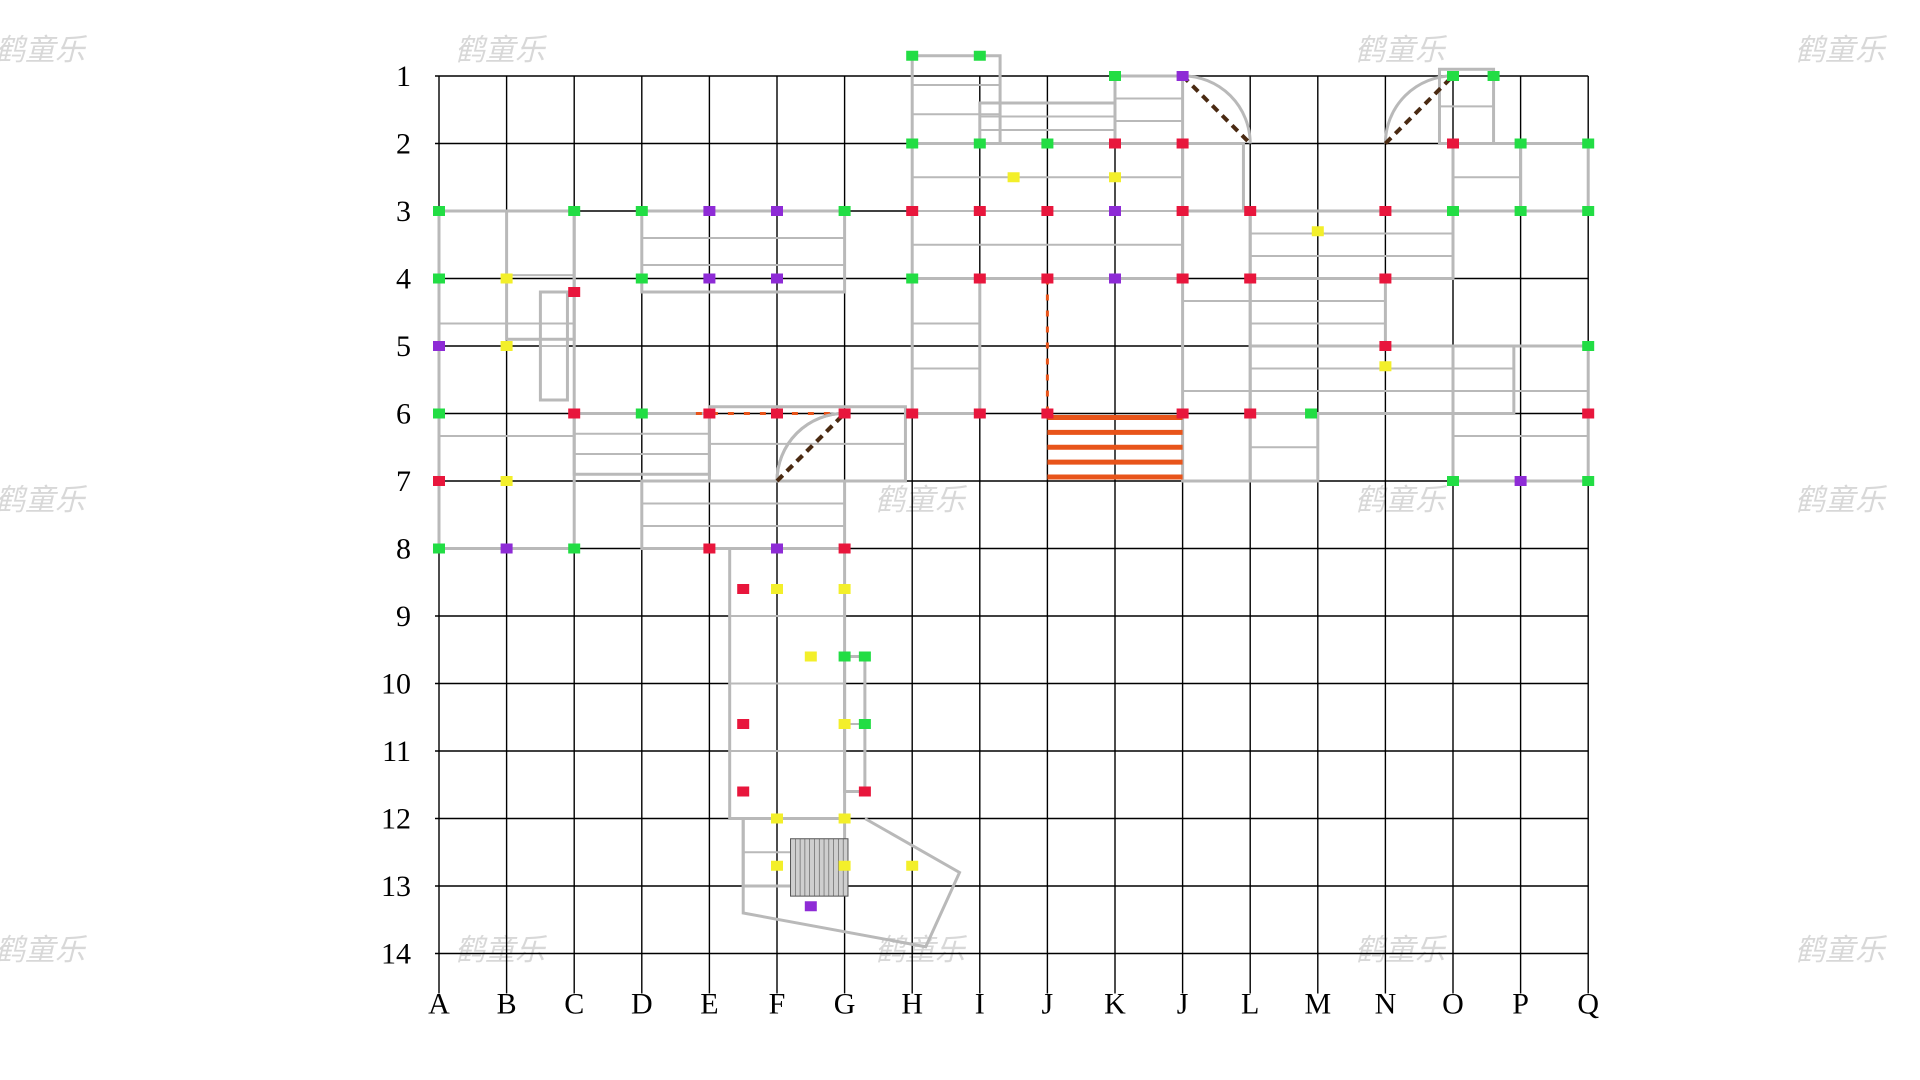 The height and width of the screenshot is (1080, 1920). I want to click on column-label: N, so click(1386, 1004).